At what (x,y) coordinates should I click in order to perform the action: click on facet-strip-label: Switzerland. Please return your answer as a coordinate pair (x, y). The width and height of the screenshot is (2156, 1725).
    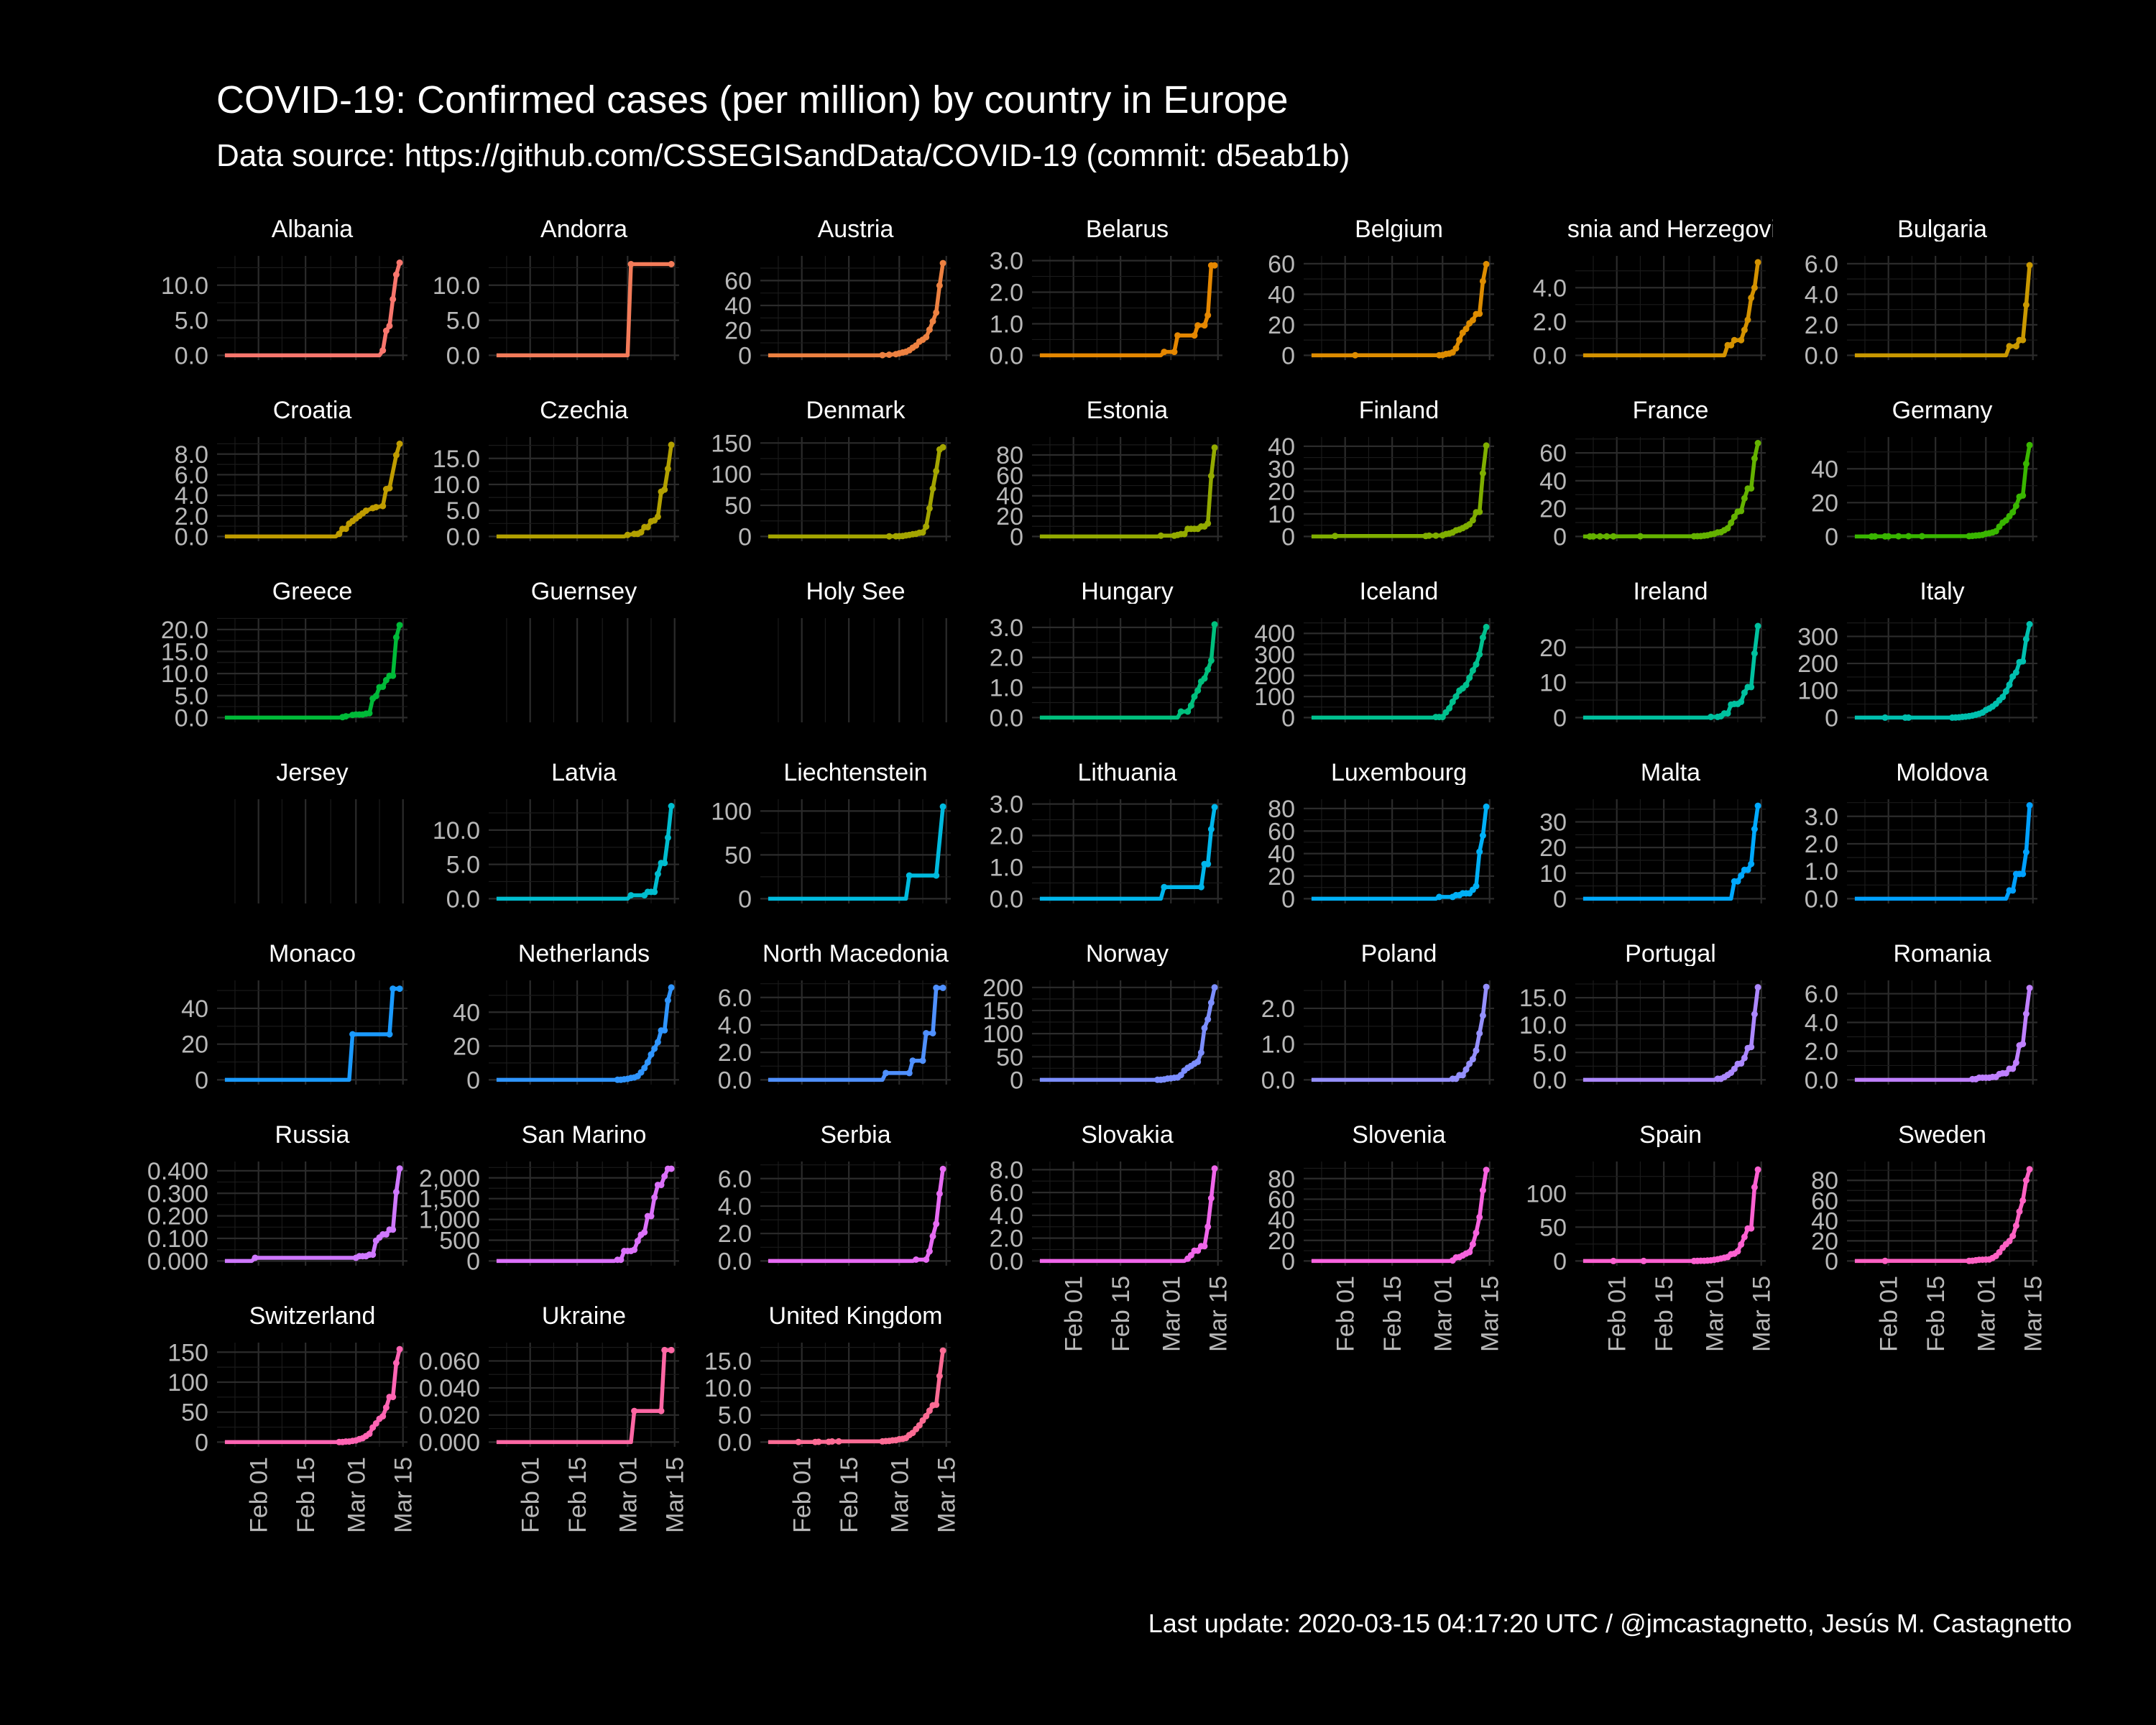
    Looking at the image, I should click on (312, 1316).